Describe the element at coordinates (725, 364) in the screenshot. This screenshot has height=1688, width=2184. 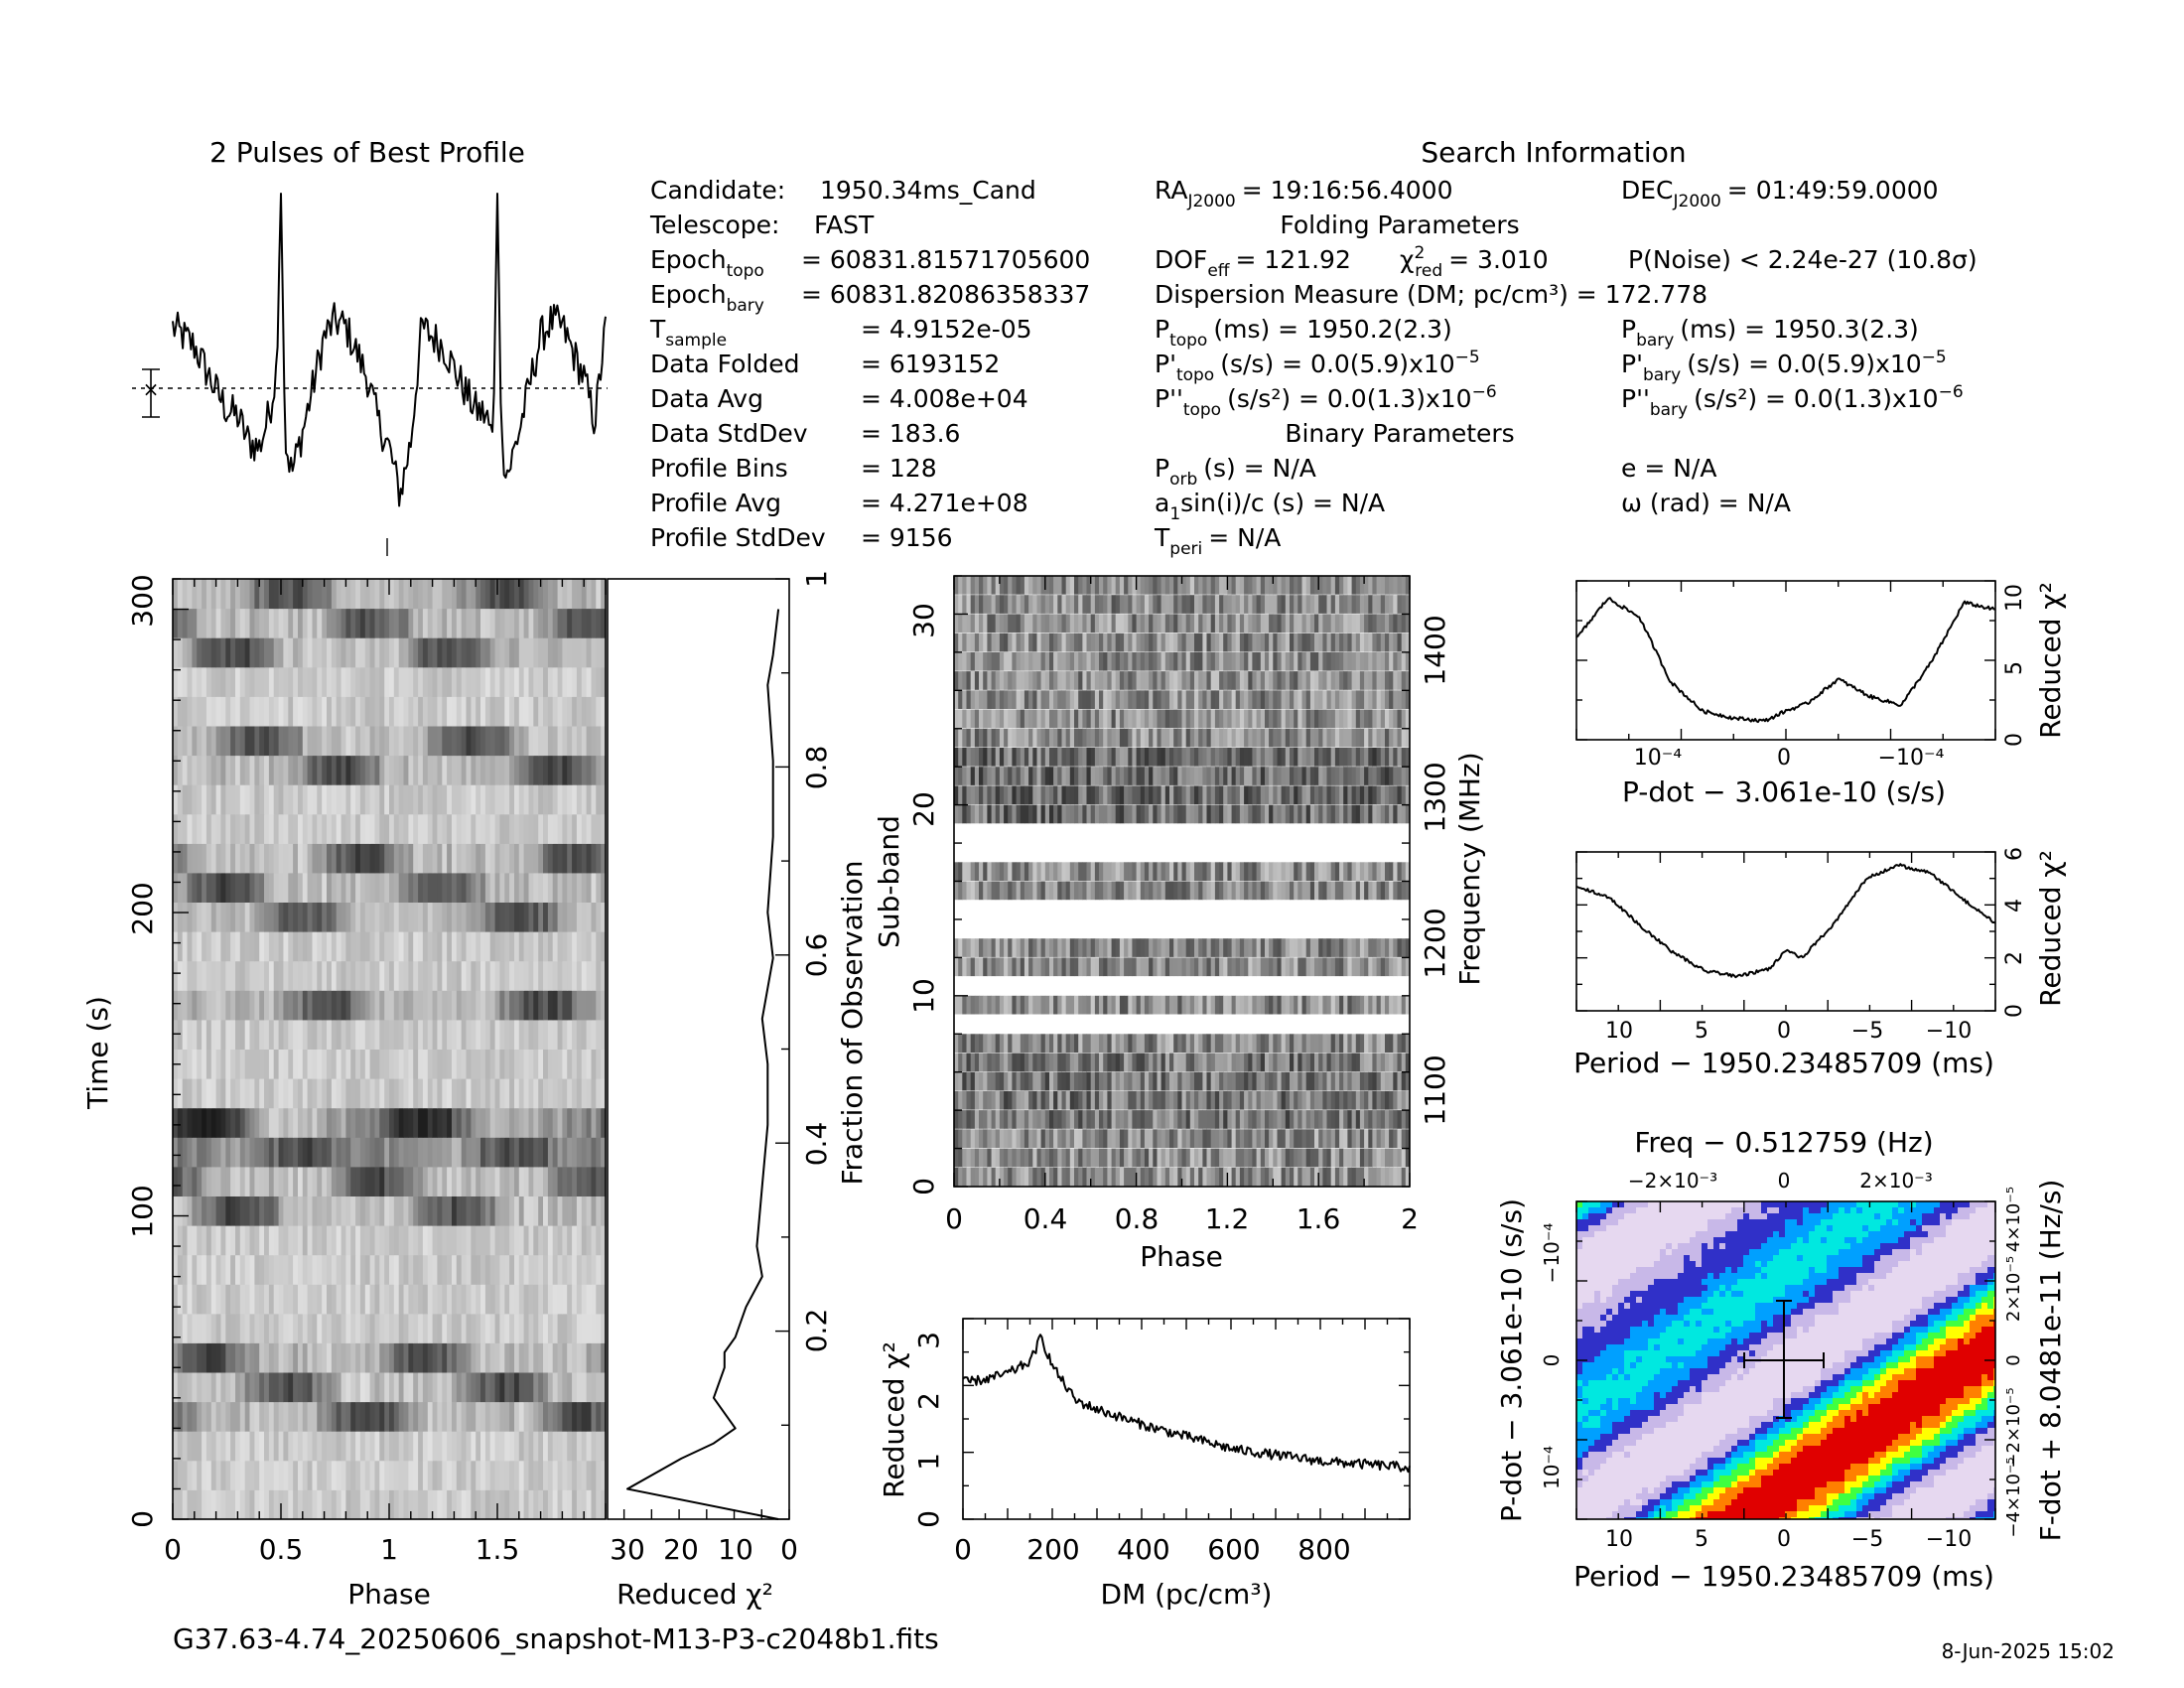
I see `info-label-data-folded: Data Folded` at that location.